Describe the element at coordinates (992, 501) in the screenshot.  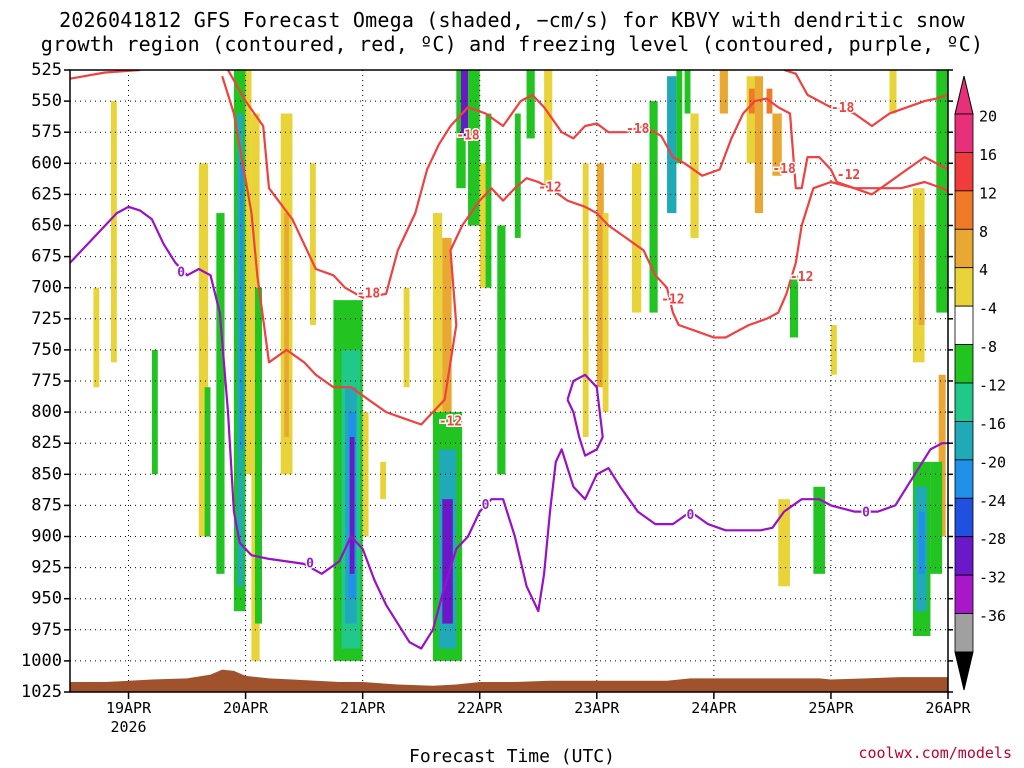
I see `colorbar-label: -24` at that location.